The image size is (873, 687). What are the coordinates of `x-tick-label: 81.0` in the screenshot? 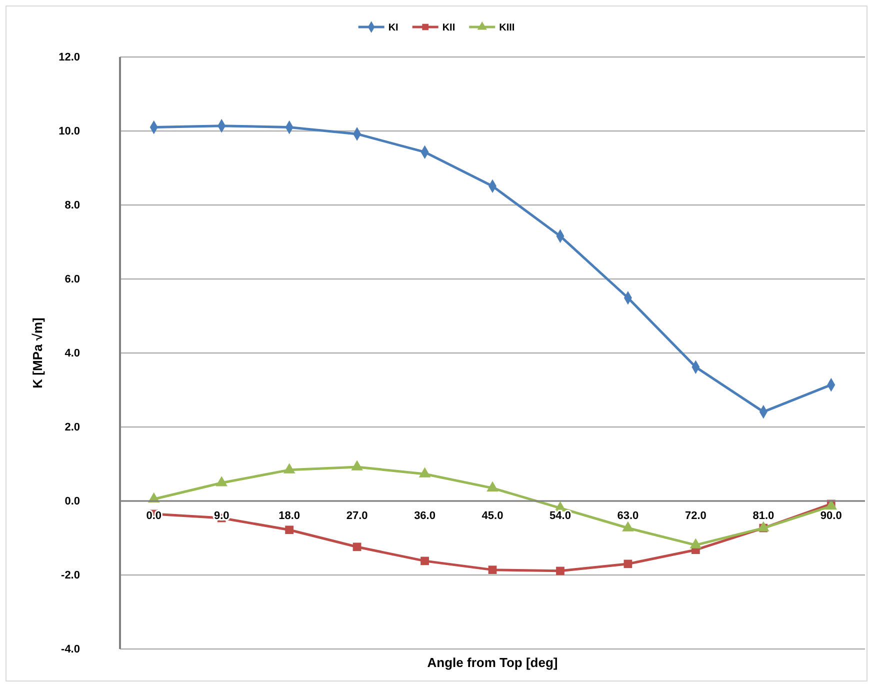 It's located at (763, 516).